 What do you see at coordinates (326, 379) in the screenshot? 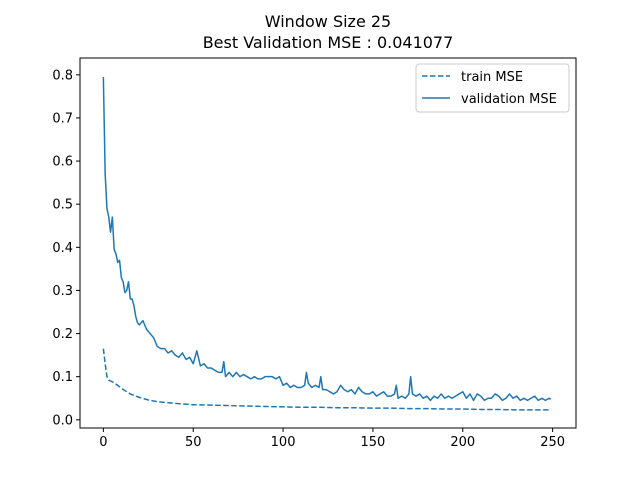
I see `train-mse-line` at bounding box center [326, 379].